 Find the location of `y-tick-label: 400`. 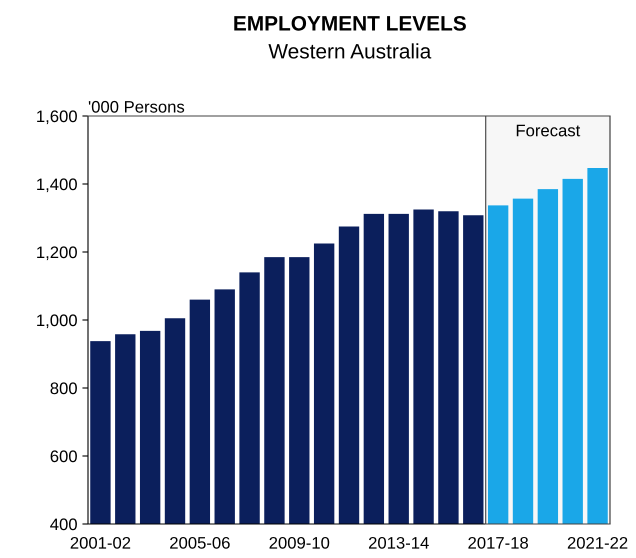

y-tick-label: 400 is located at coordinates (63, 524).